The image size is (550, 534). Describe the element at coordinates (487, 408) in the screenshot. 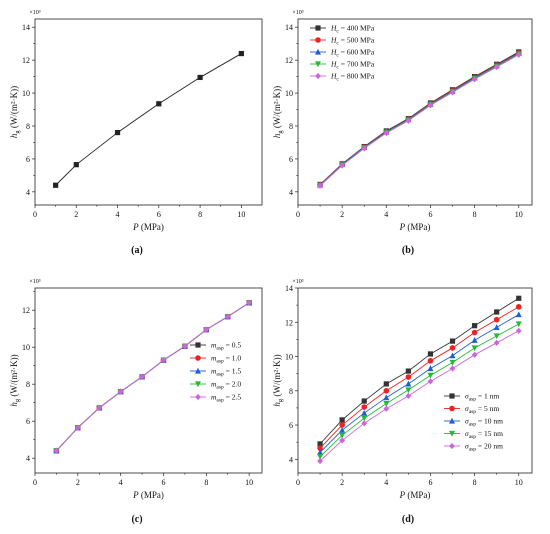

I see `legend-label-value: = 5 nm` at that location.